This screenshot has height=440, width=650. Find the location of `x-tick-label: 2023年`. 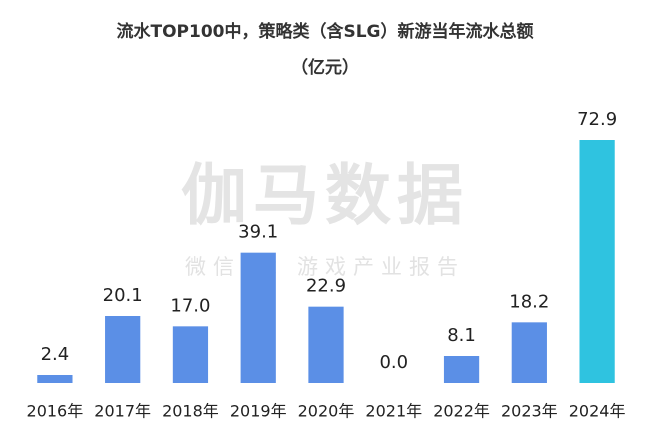

x-tick-label: 2023年 is located at coordinates (529, 411).